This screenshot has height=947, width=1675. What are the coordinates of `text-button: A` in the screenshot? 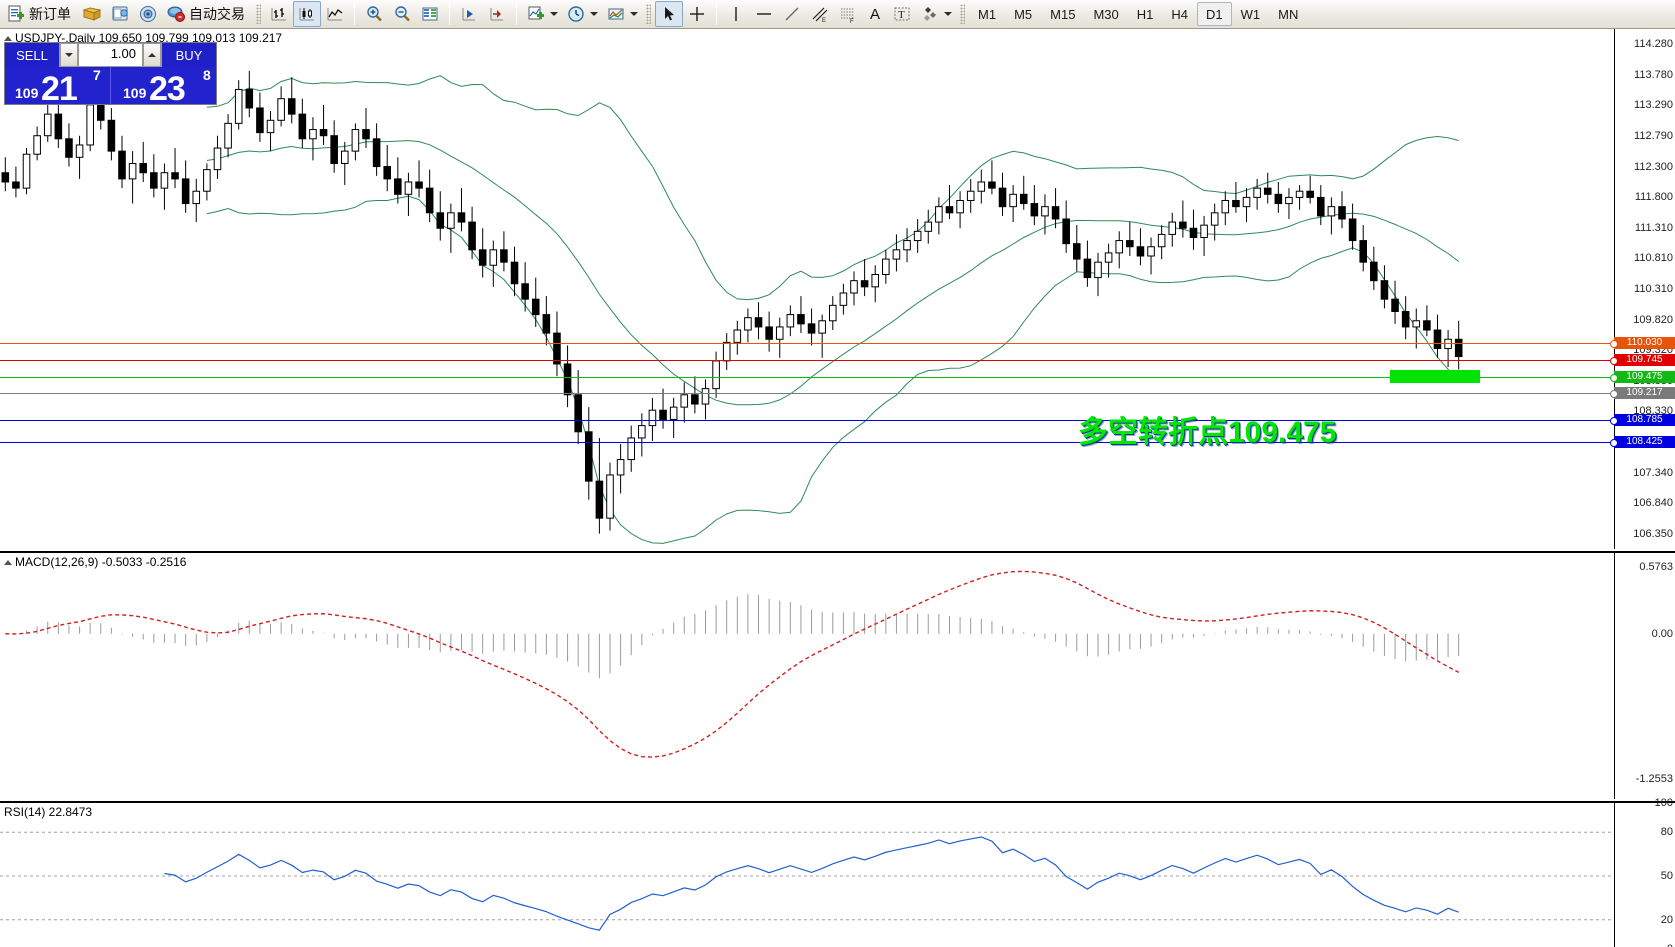 It's located at (875, 14).